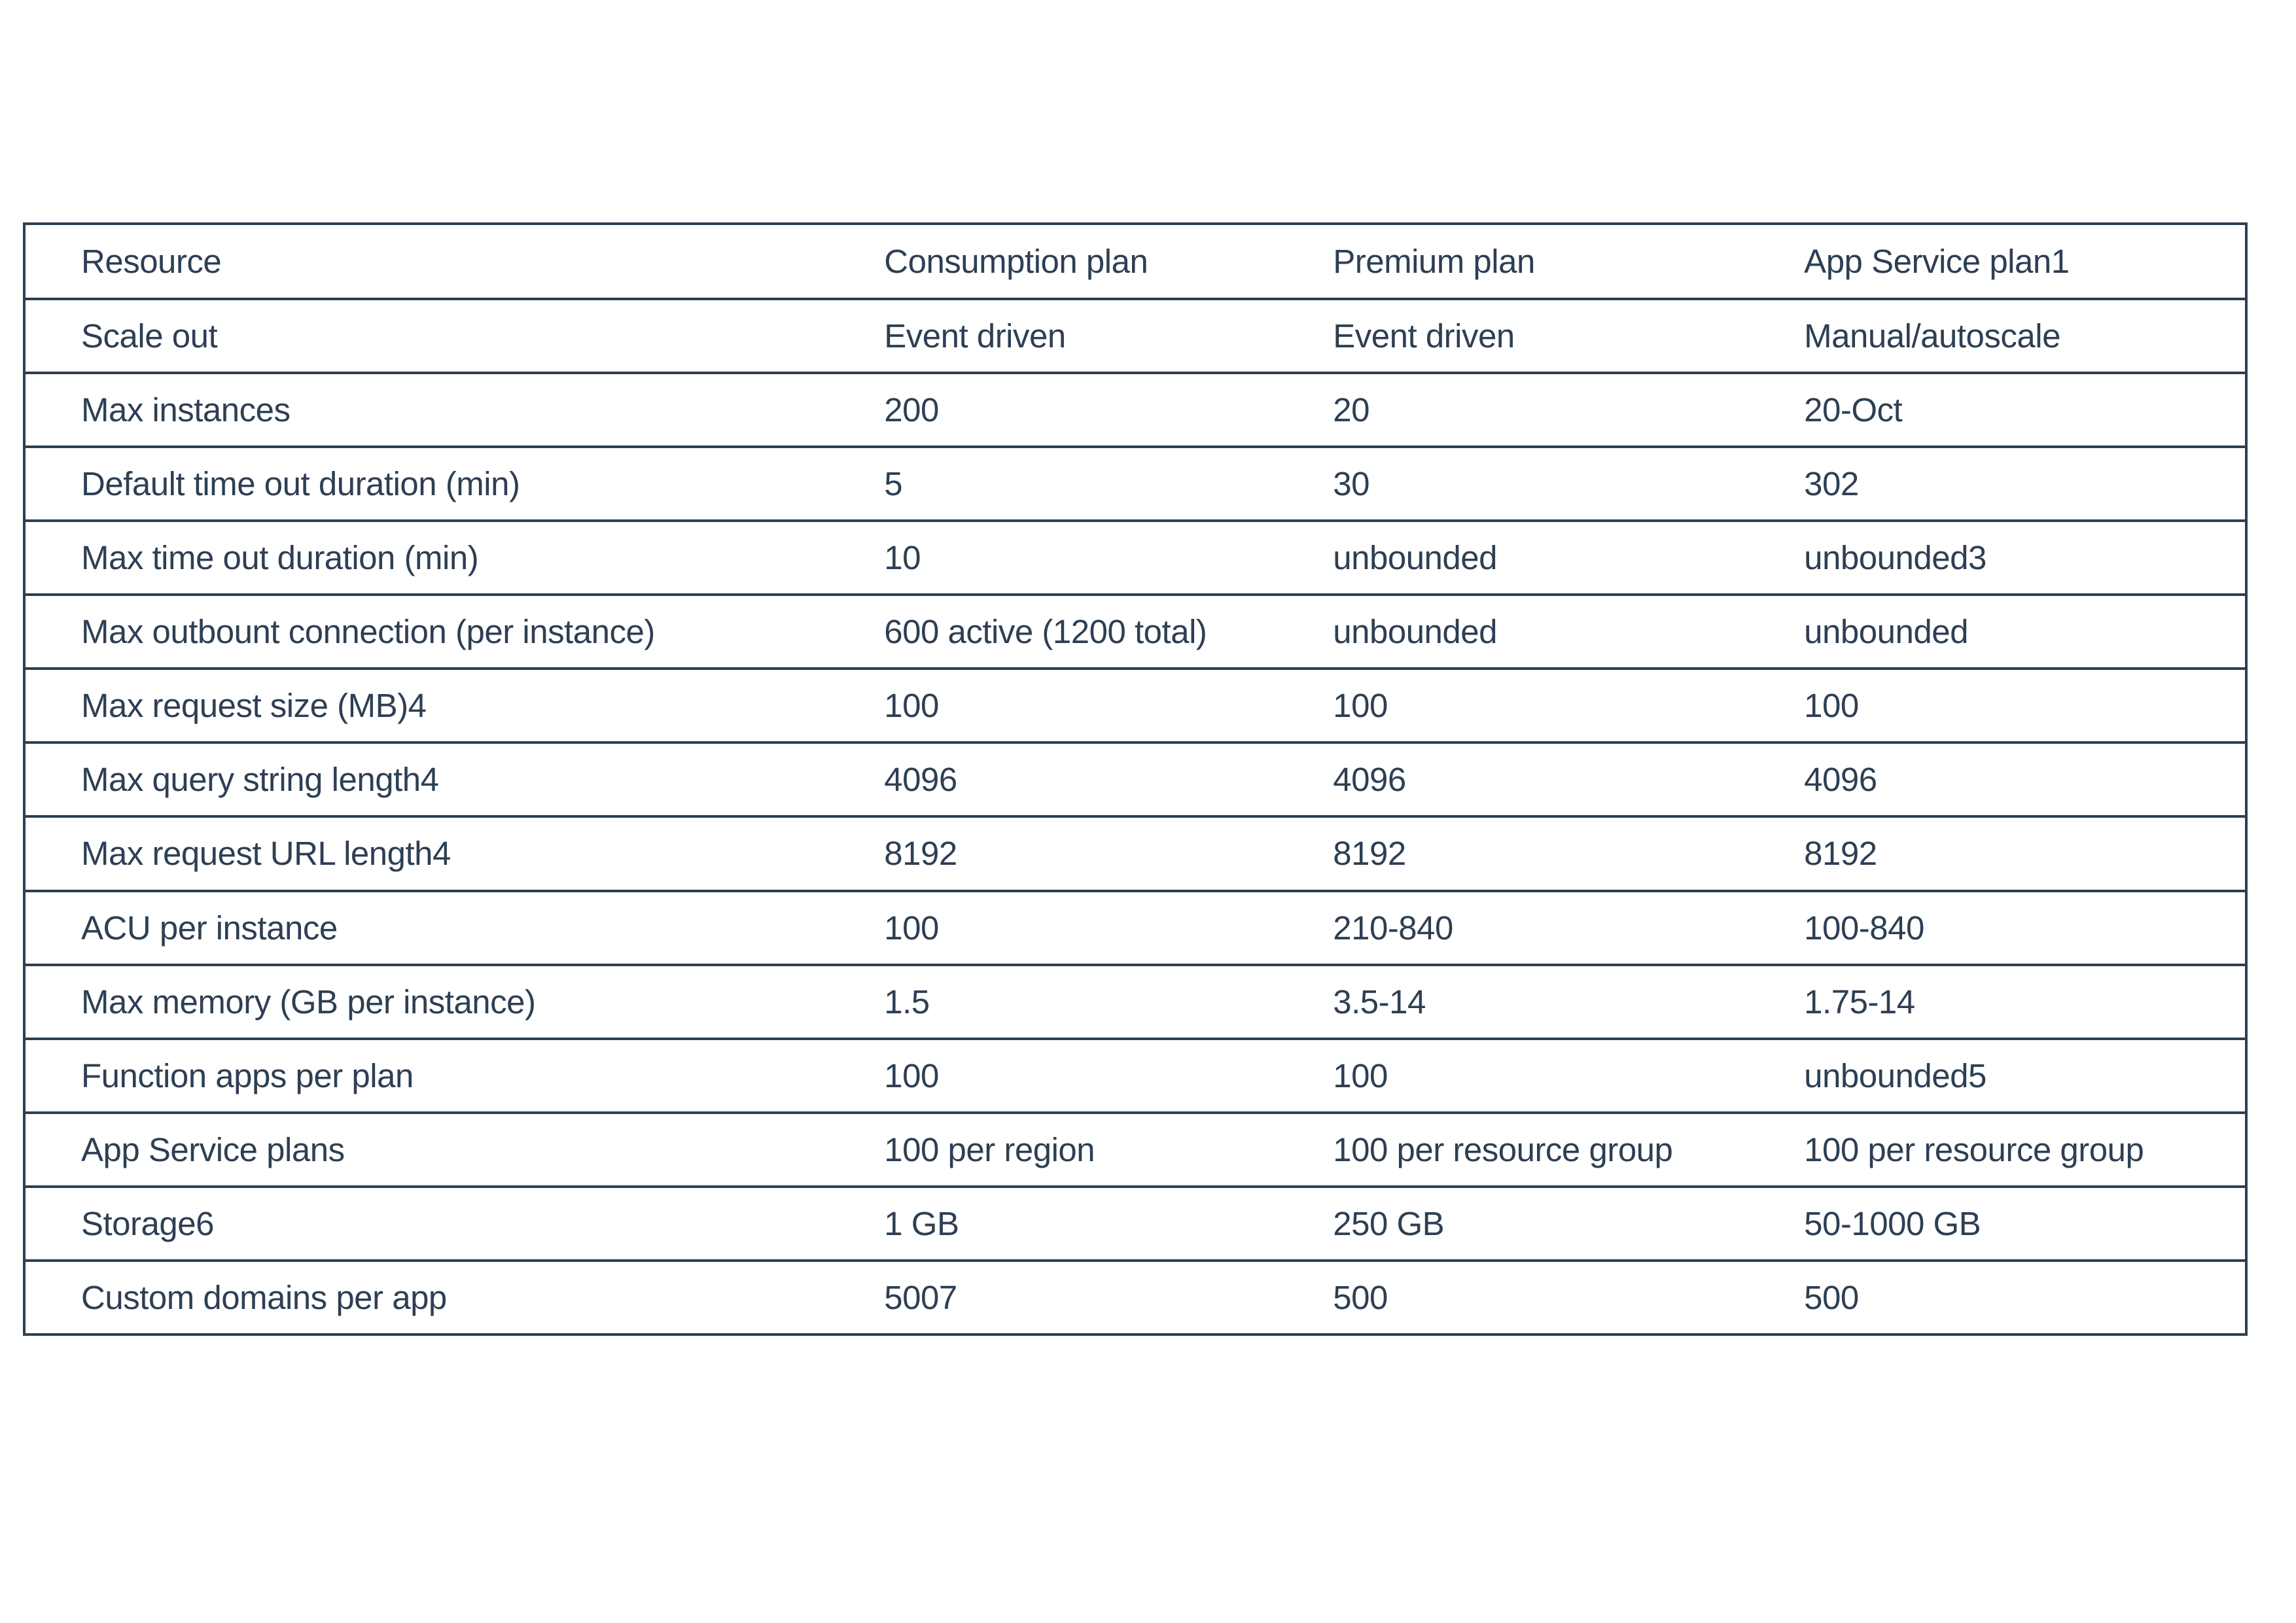 The width and height of the screenshot is (2296, 1623). I want to click on table-cell: 600 active (1200 total), so click(1108, 633).